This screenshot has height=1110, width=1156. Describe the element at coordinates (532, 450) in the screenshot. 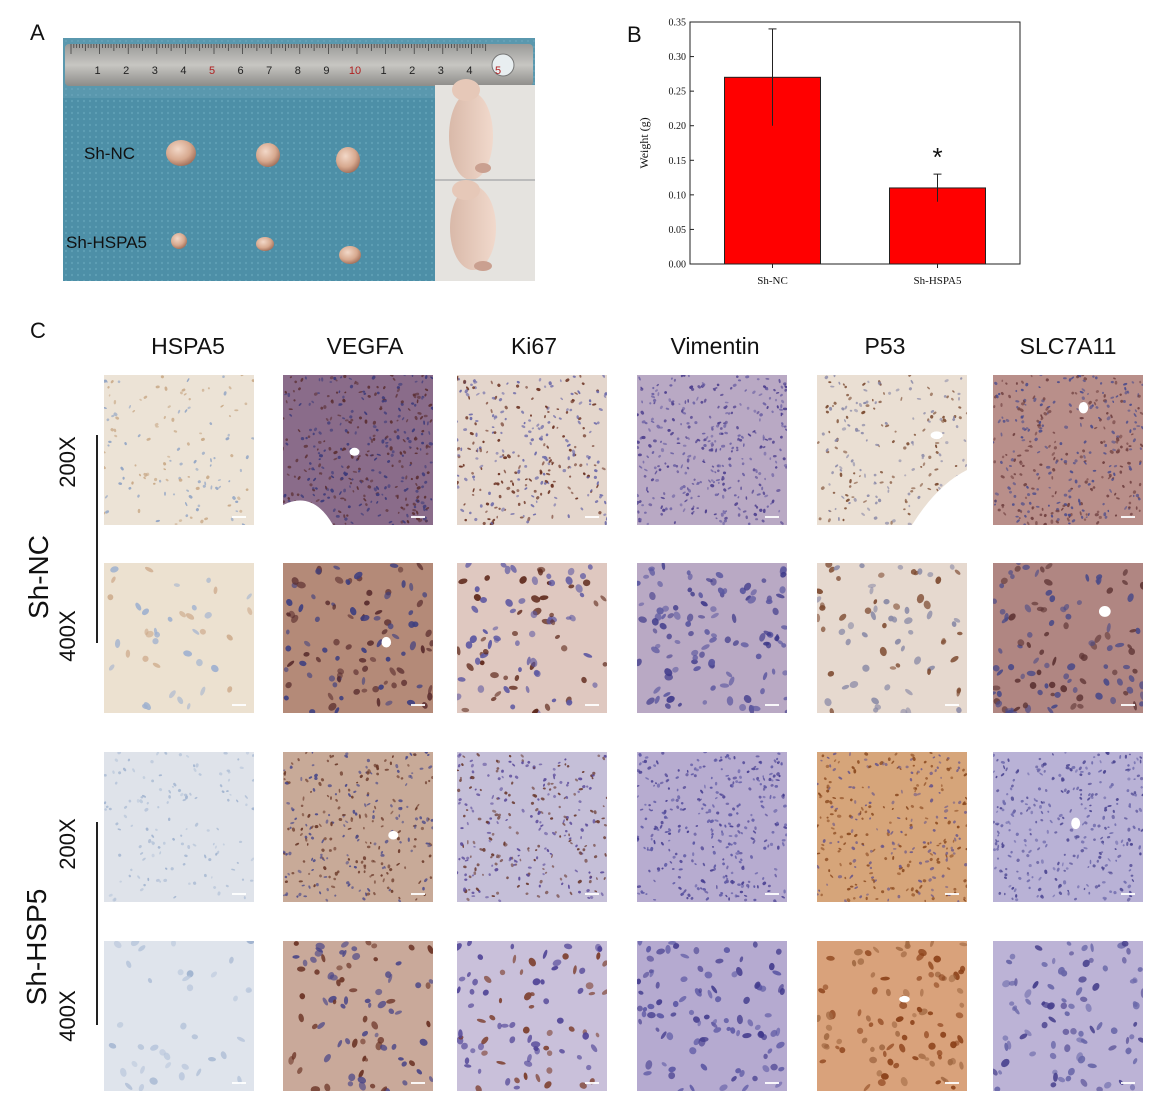

I see `ihc-image-ki67-shnc-200x` at that location.